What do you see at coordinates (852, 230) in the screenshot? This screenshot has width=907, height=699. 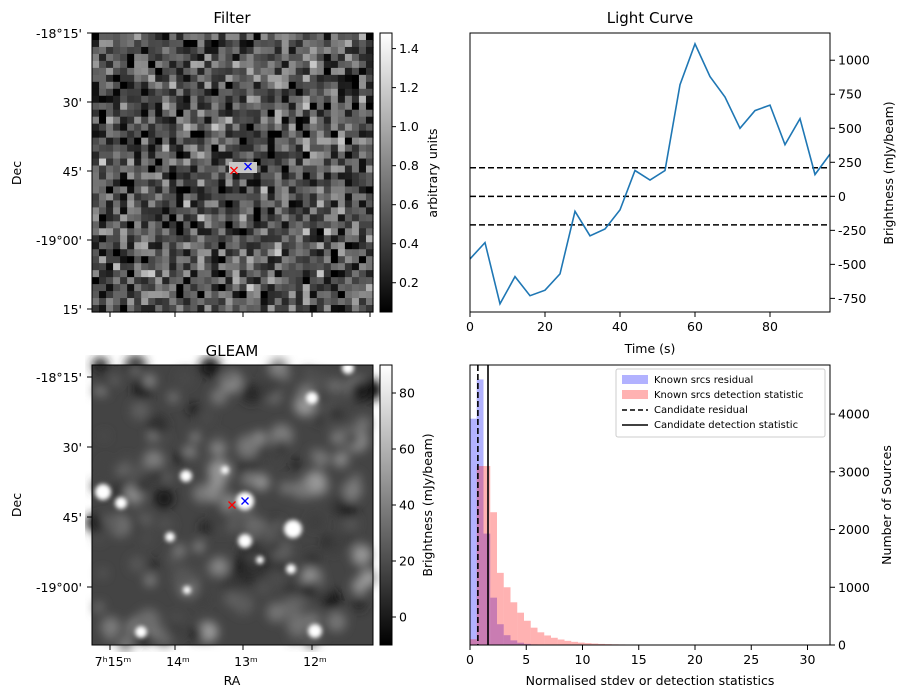 I see `lightcurve-ytick-label: -250` at bounding box center [852, 230].